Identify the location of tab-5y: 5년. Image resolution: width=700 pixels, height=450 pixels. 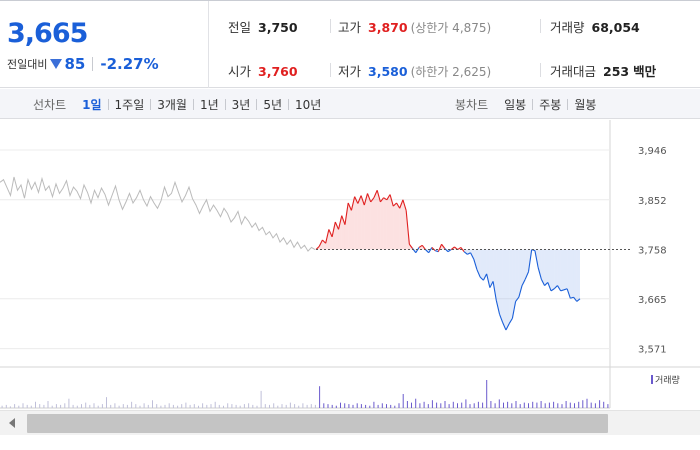
(273, 104).